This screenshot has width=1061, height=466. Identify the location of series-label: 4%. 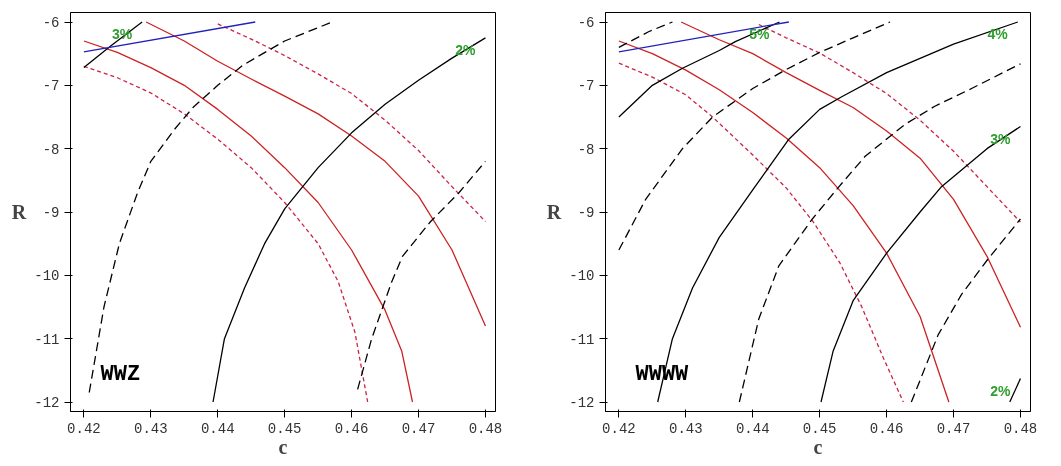
(998, 34).